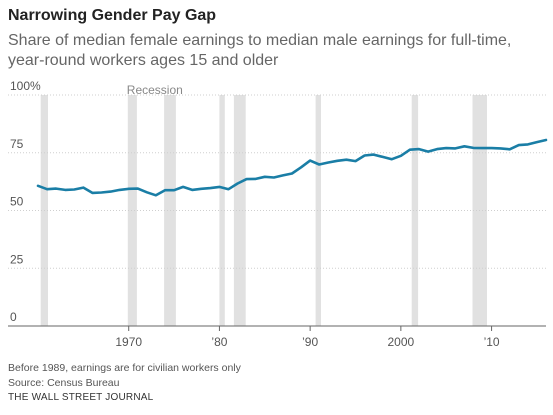 The width and height of the screenshot is (553, 415). What do you see at coordinates (17, 144) in the screenshot?
I see `y-tick-label: 75` at bounding box center [17, 144].